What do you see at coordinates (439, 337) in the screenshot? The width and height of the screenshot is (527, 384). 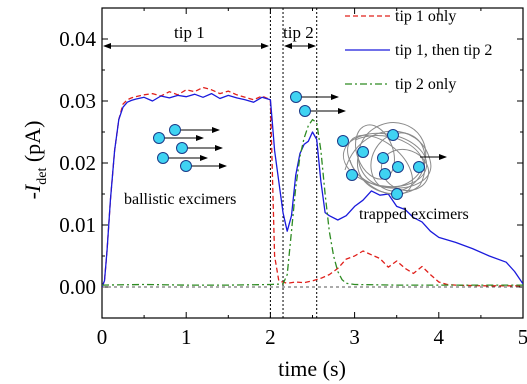 I see `x-tick-label: 4` at bounding box center [439, 337].